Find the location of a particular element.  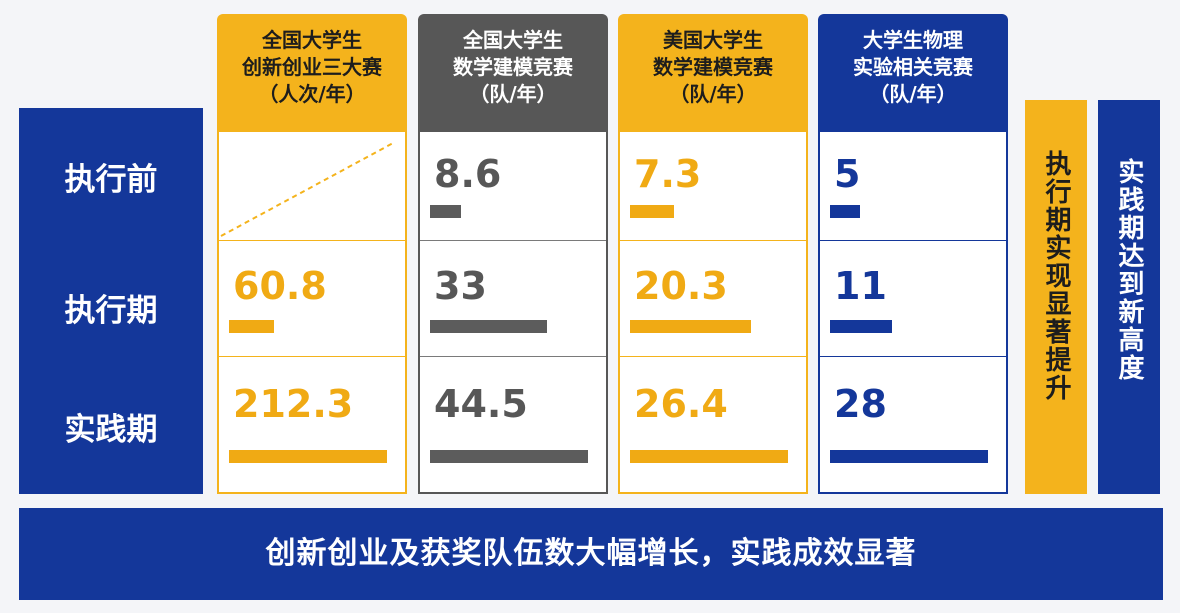

side-note-practice: 实践期达到新高度 is located at coordinates (1129, 297).